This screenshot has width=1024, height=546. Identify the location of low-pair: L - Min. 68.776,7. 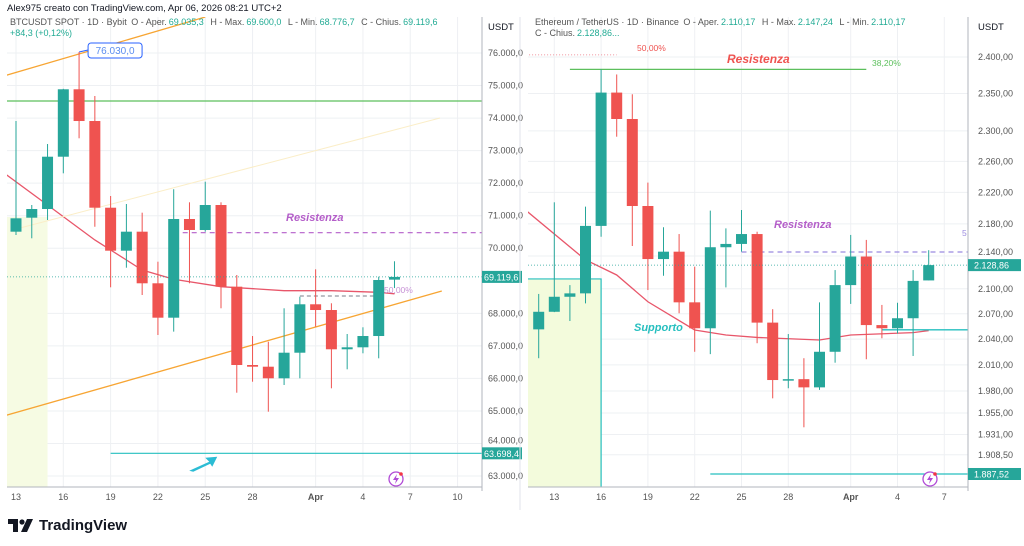
(322, 22).